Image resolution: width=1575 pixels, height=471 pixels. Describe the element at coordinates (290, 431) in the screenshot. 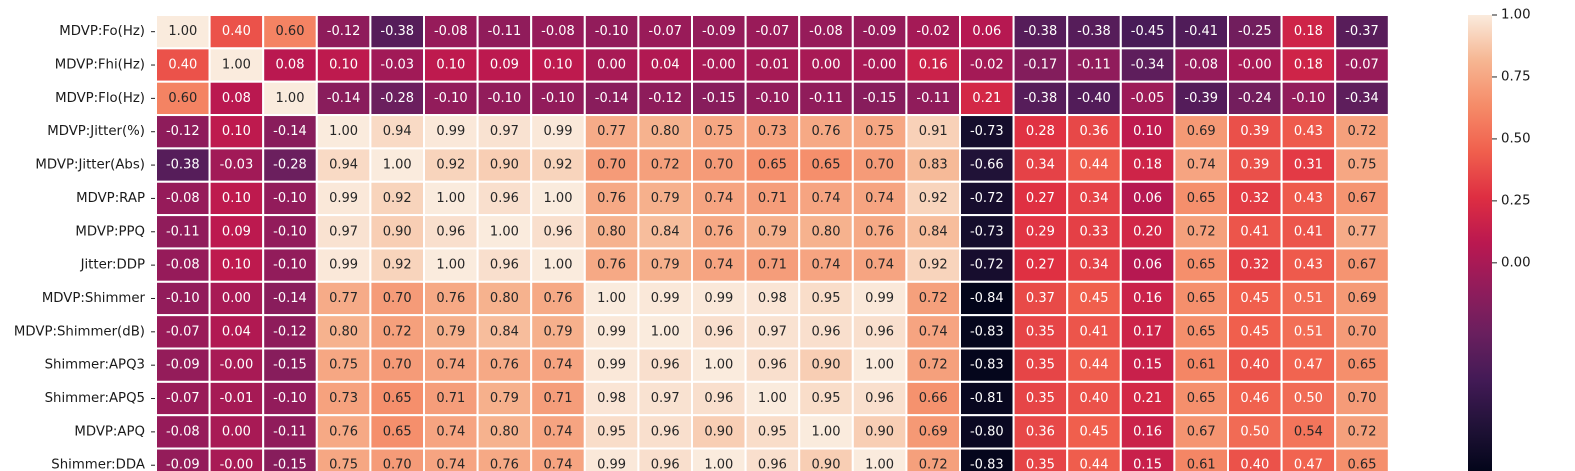

I see `cell-value-label: -0.11` at that location.